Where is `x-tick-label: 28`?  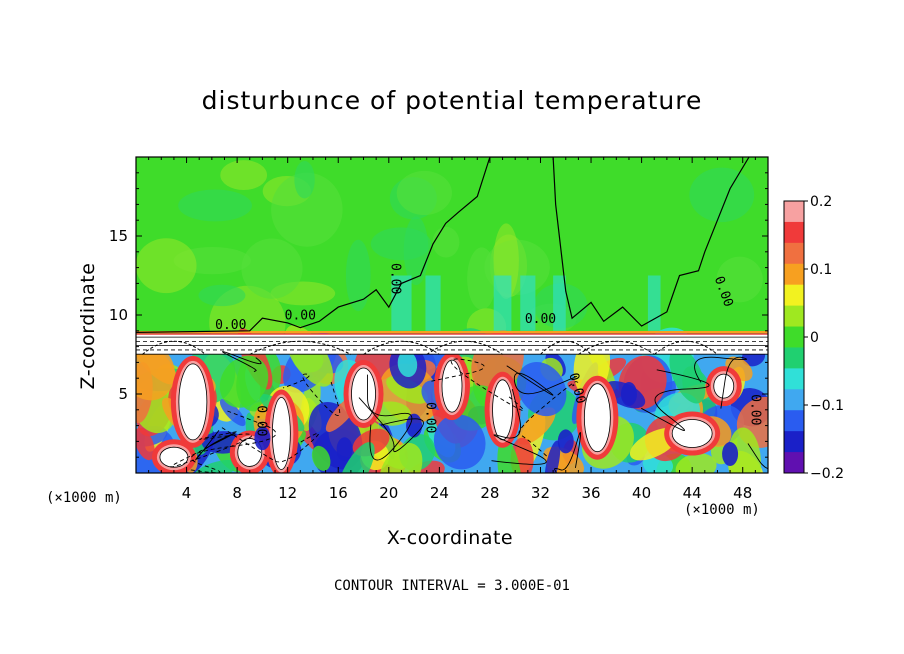
x-tick-label: 28 is located at coordinates (489, 493).